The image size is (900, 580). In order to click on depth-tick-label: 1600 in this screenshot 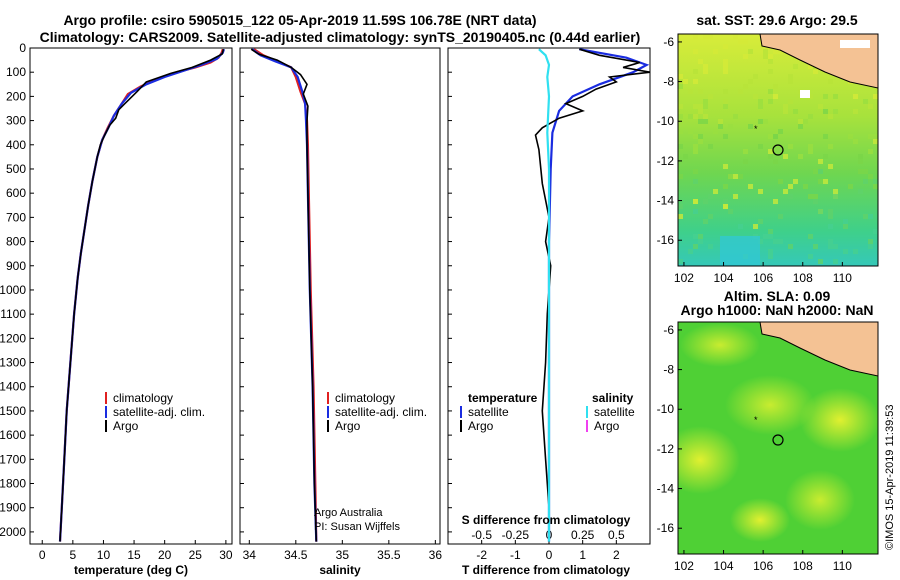, I will do `click(13, 435)`.